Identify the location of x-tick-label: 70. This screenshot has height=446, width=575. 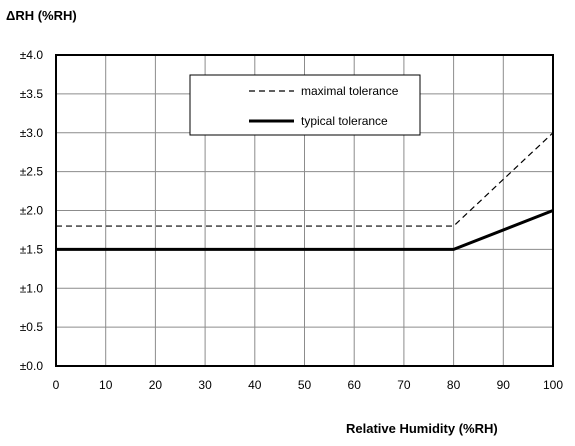
(404, 385).